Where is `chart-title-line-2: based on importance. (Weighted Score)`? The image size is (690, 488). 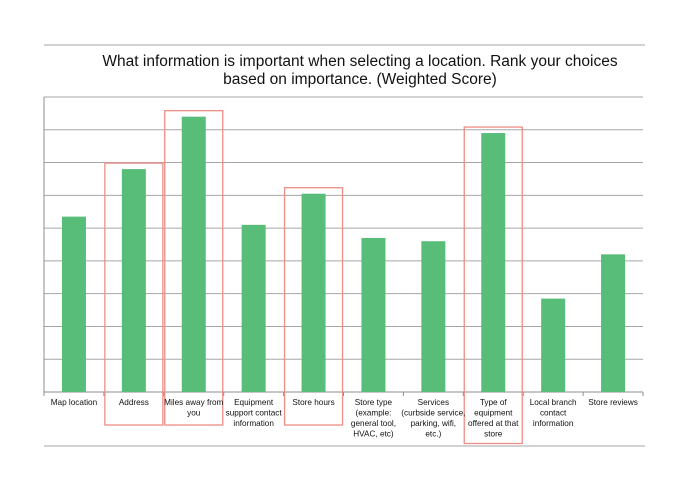
chart-title-line-2: based on importance. (Weighted Score) is located at coordinates (360, 79).